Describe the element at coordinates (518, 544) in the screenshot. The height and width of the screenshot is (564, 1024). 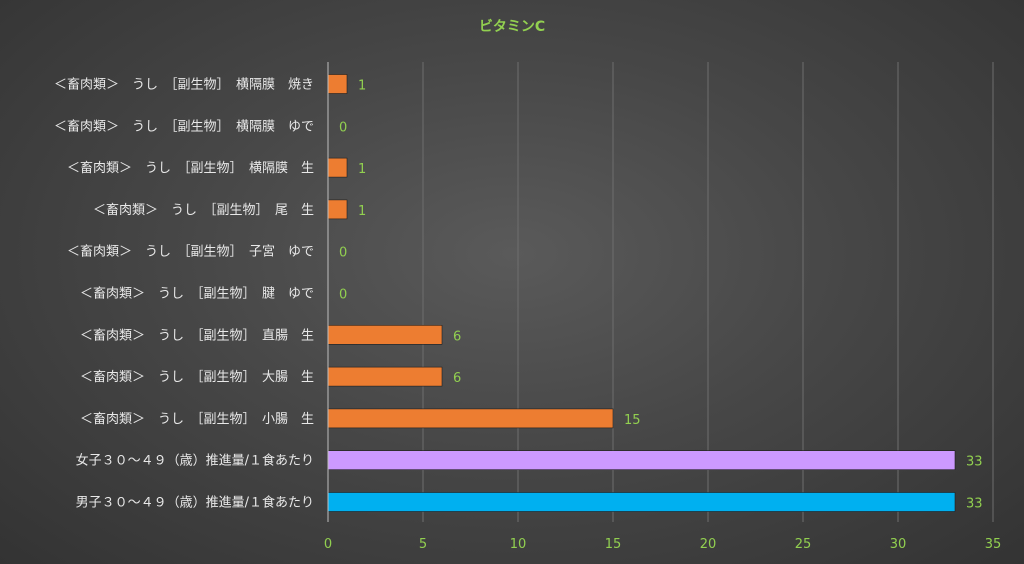
I see `x-tick-label: 10` at that location.